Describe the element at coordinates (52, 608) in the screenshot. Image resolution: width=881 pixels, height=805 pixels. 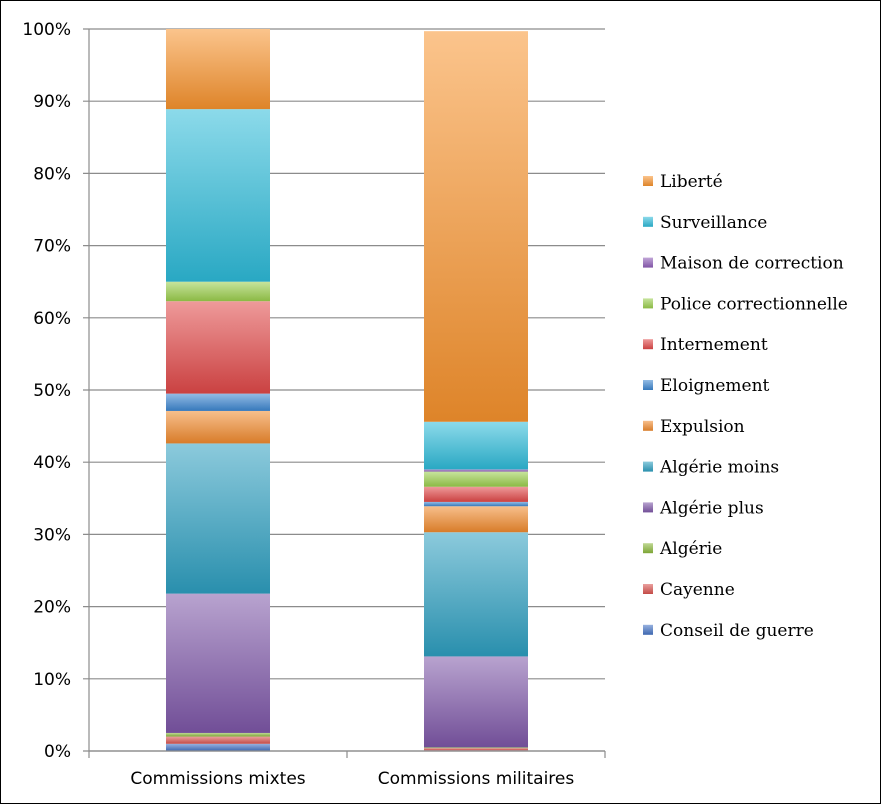
I see `y-tick-label: 20%` at that location.